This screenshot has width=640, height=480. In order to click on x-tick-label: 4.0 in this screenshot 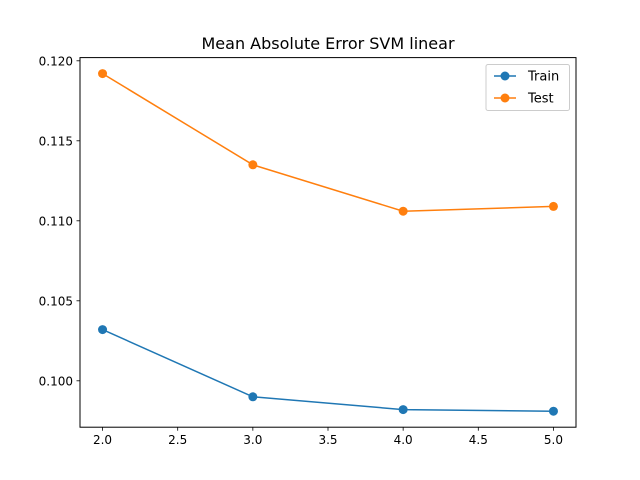, I will do `click(403, 440)`.